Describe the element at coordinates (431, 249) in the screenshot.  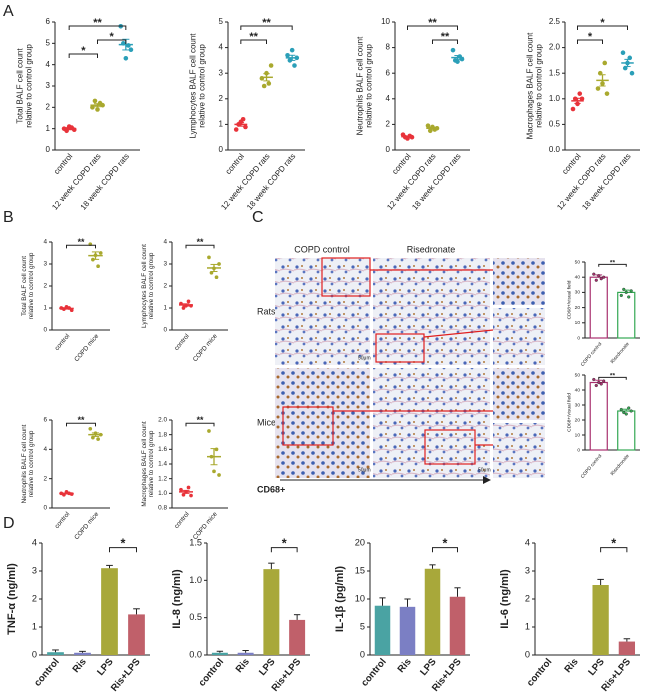
I see `column-header: Risedronate` at that location.